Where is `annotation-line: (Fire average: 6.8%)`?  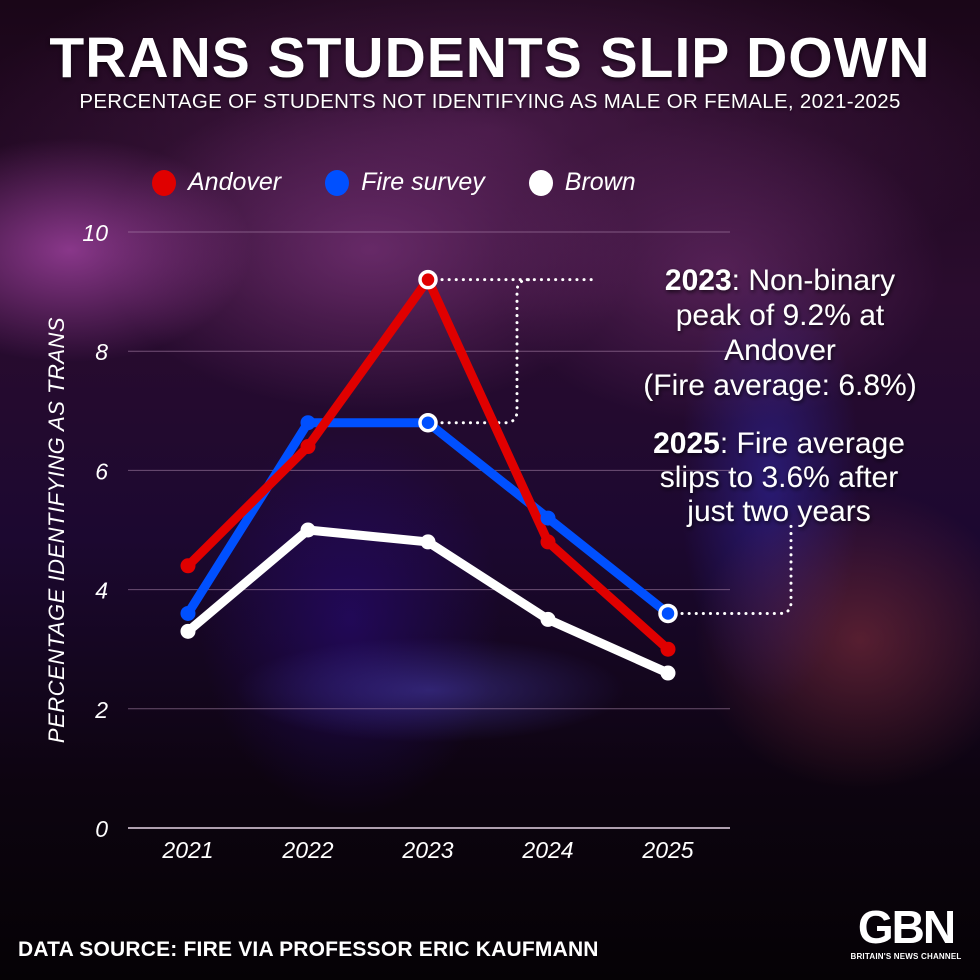 annotation-line: (Fire average: 6.8%) is located at coordinates (779, 385).